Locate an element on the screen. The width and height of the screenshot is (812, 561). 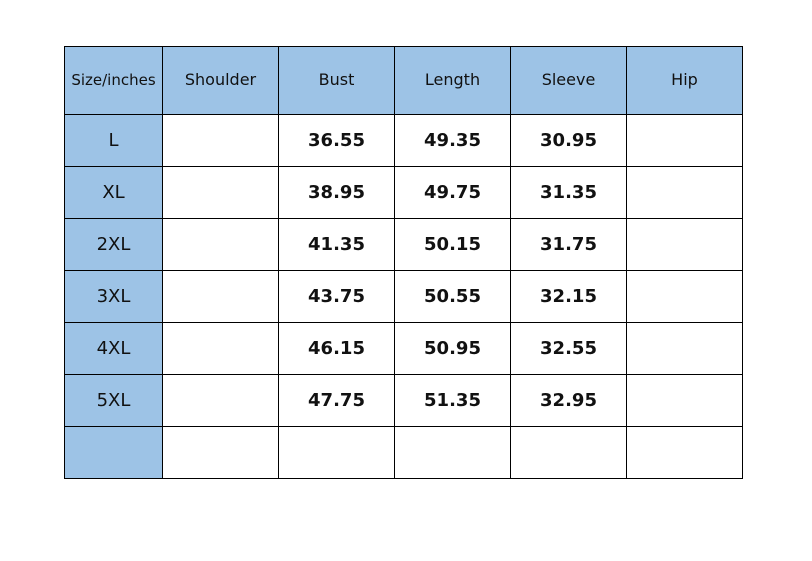
table-row: 3XL 43.75 50.55 32.15 is located at coordinates (403, 296).